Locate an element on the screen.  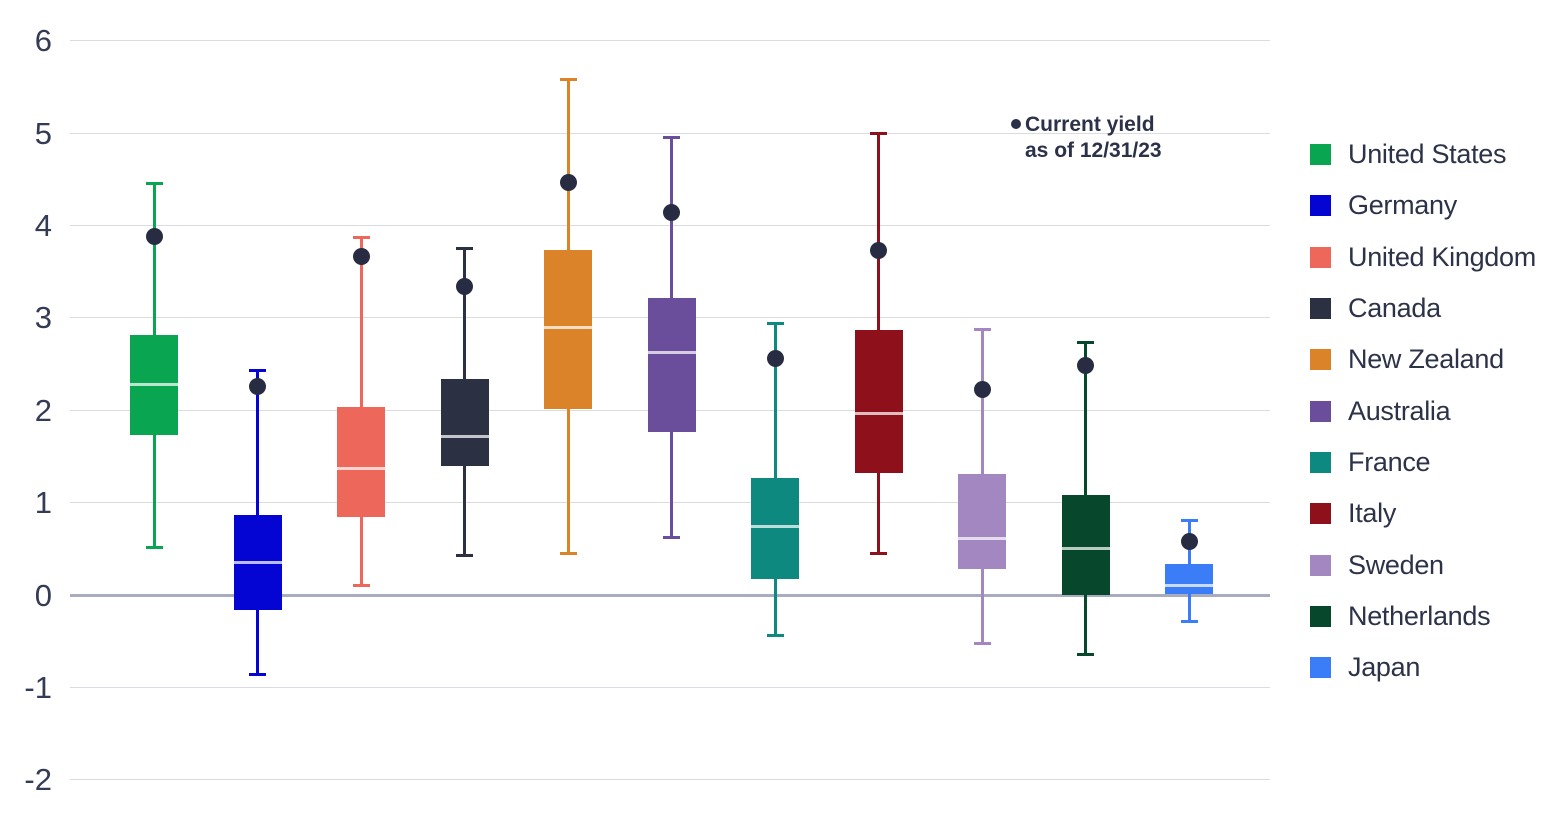
y-tick-label: 1 is located at coordinates (43, 503).